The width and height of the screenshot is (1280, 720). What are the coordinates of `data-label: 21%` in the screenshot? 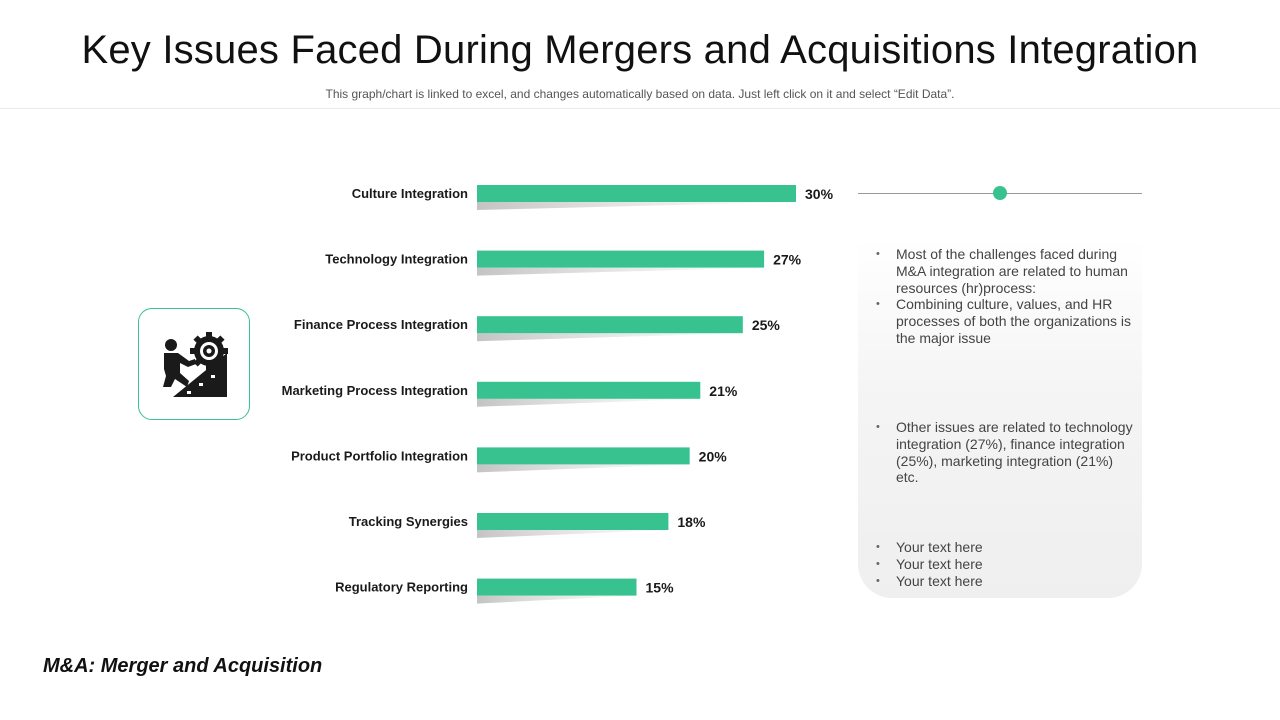 It's located at (723, 391).